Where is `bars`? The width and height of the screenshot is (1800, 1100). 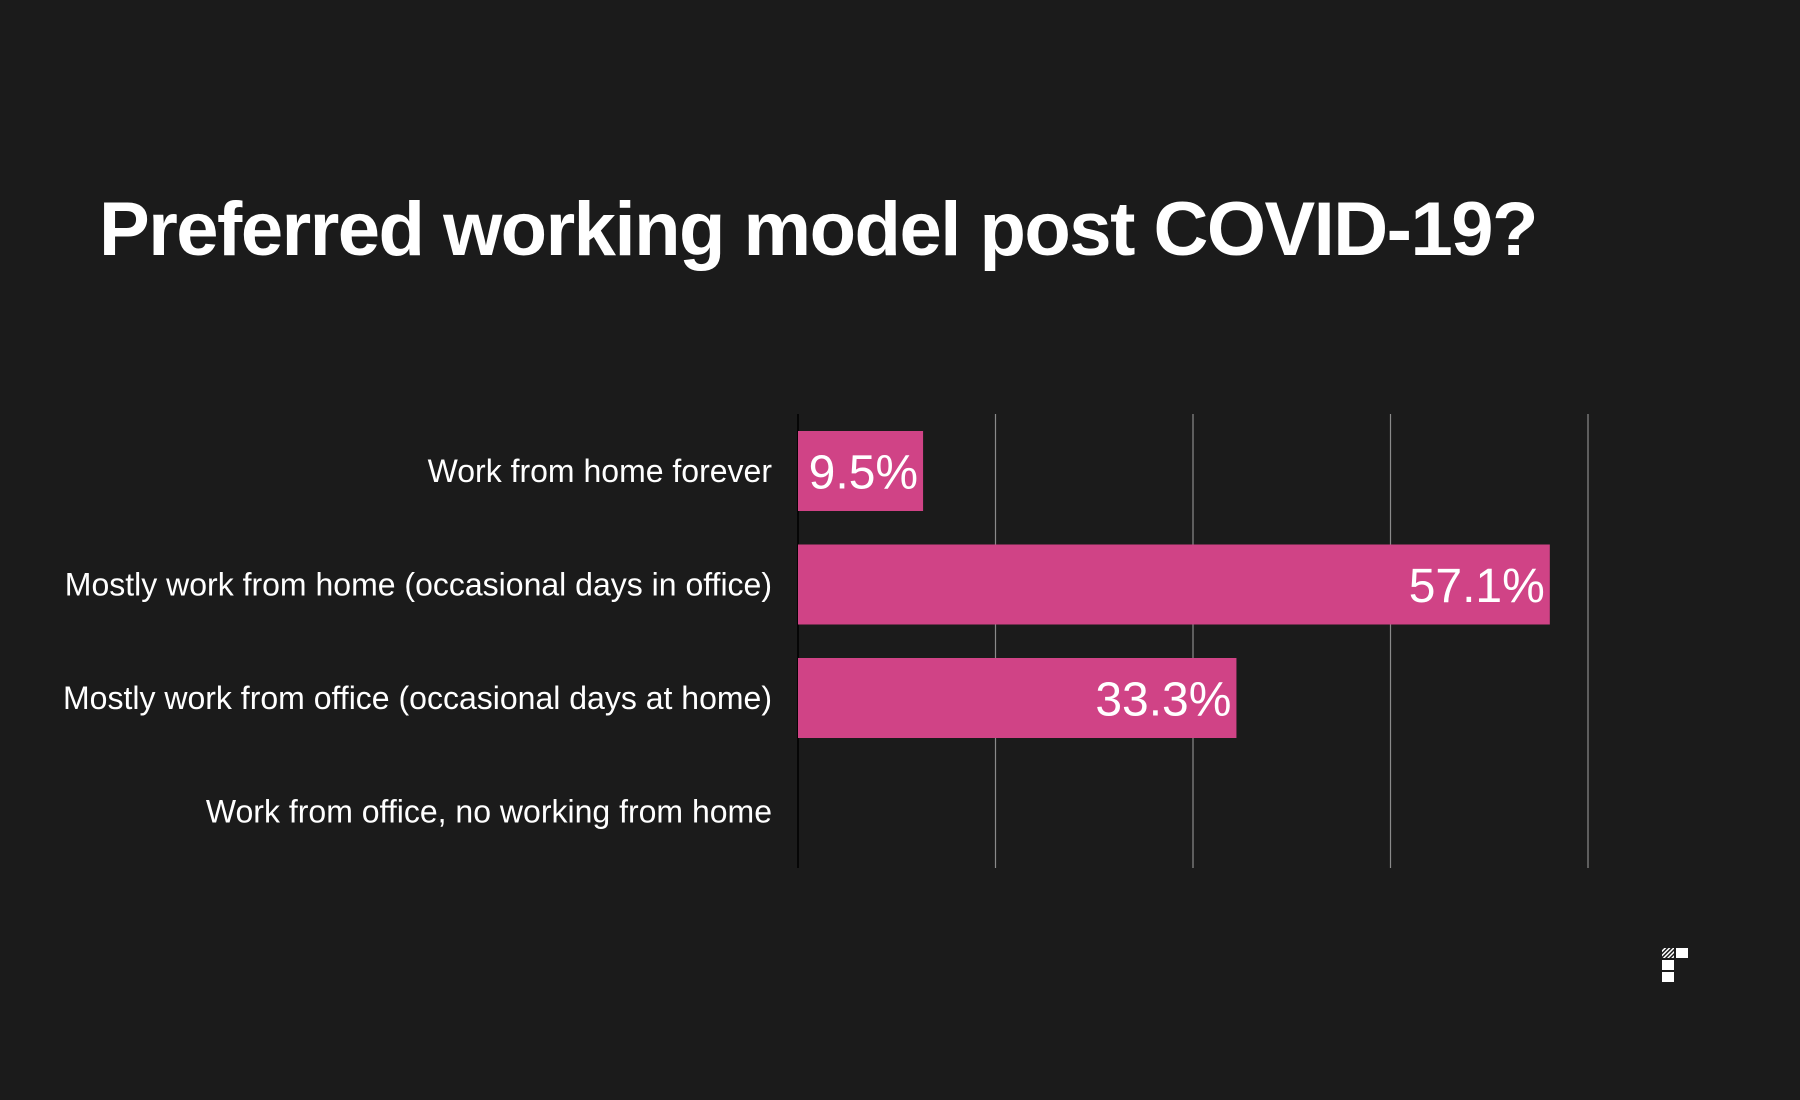
bars is located at coordinates (1174, 584).